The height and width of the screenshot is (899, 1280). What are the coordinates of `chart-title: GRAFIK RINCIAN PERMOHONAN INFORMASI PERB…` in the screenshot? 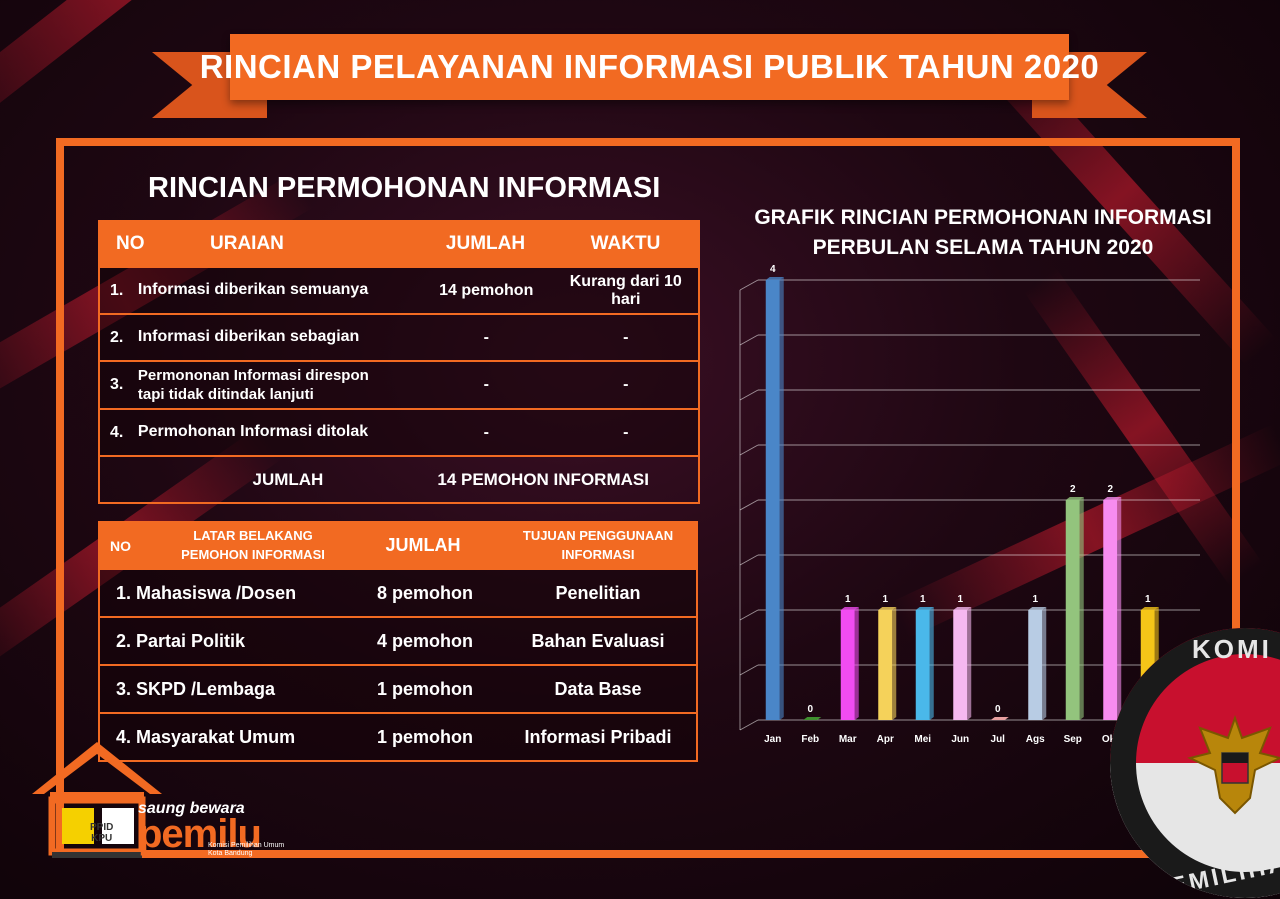 It's located at (983, 233).